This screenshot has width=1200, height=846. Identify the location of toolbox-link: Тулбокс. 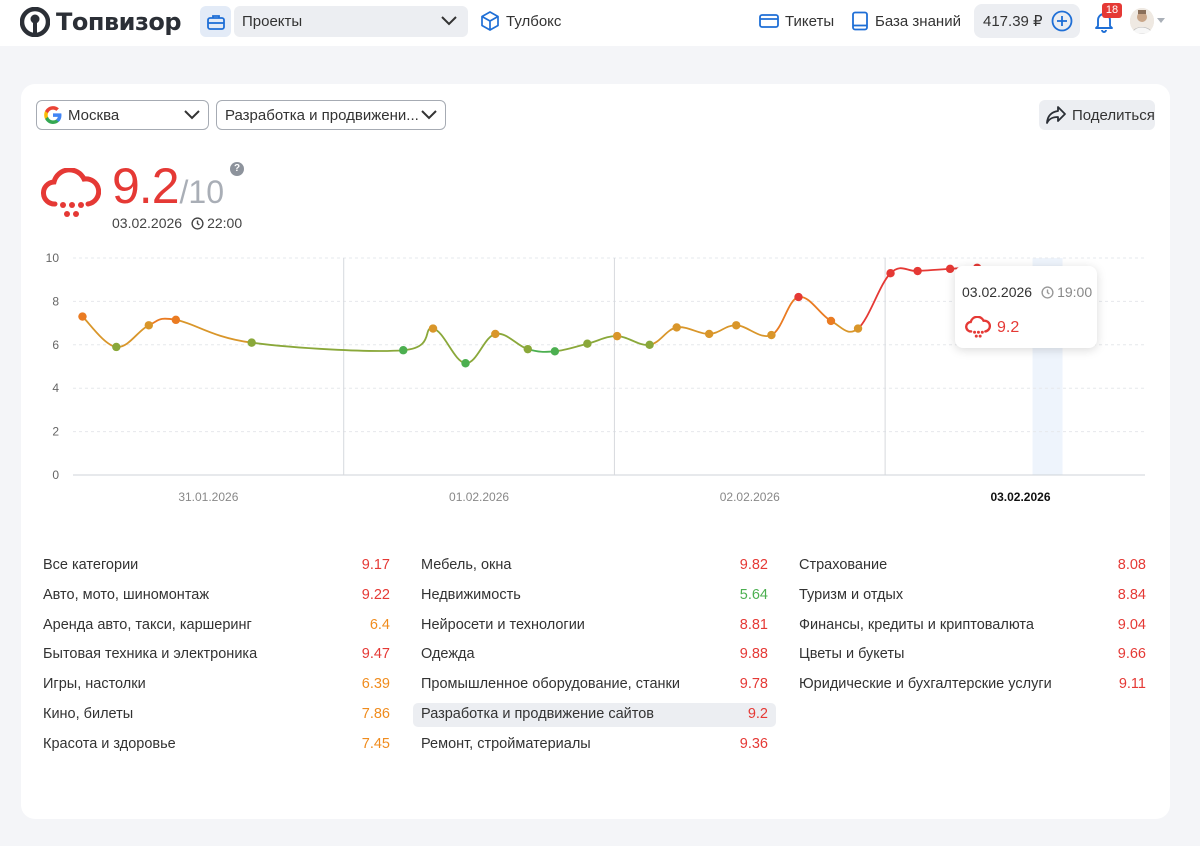
(520, 21).